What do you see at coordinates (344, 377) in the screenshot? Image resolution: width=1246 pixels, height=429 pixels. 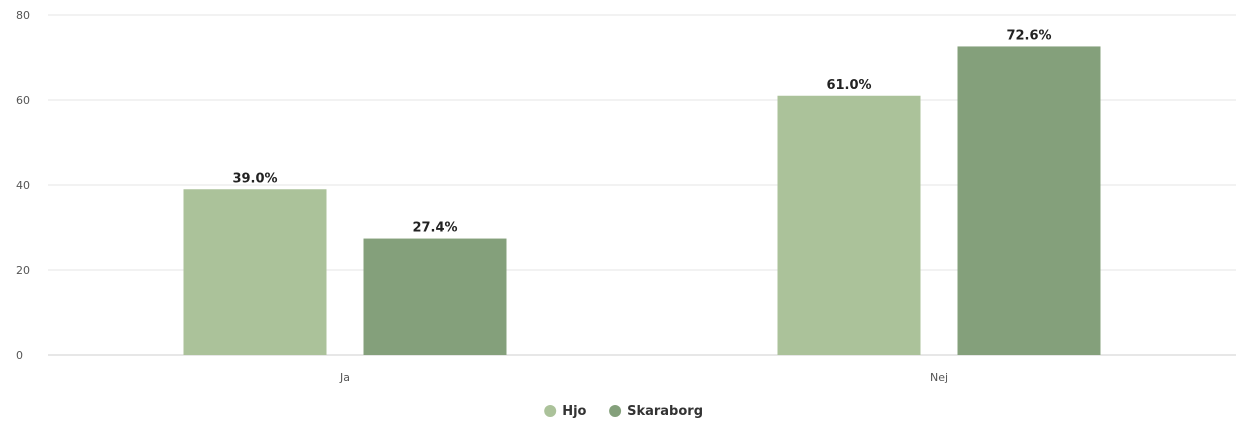 I see `x-tick-label: Ja` at bounding box center [344, 377].